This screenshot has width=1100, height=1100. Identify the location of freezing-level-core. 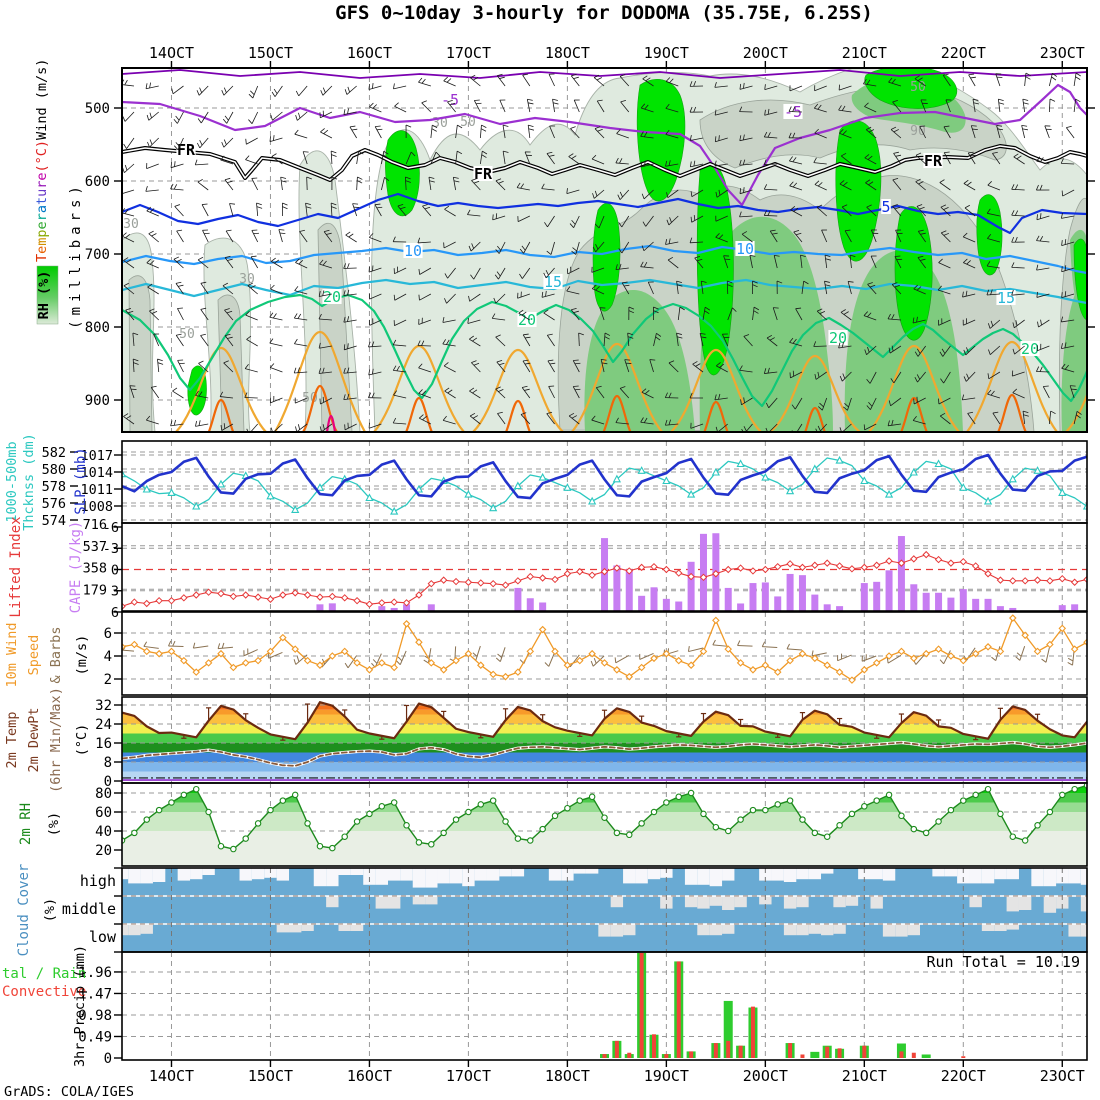
(604, 163).